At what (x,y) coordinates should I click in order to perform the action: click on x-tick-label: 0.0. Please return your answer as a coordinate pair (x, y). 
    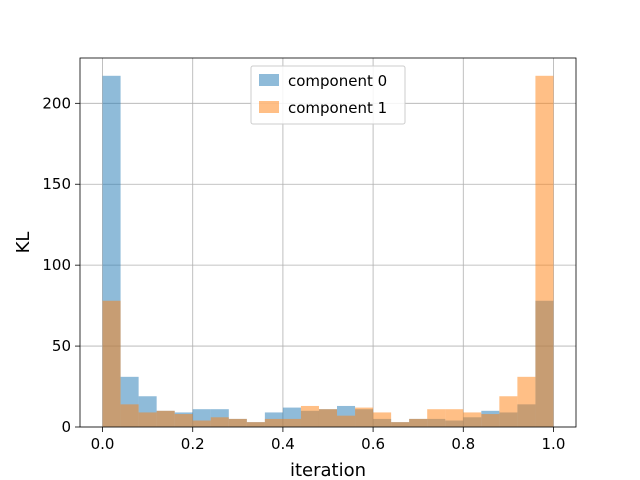
    Looking at the image, I should click on (103, 444).